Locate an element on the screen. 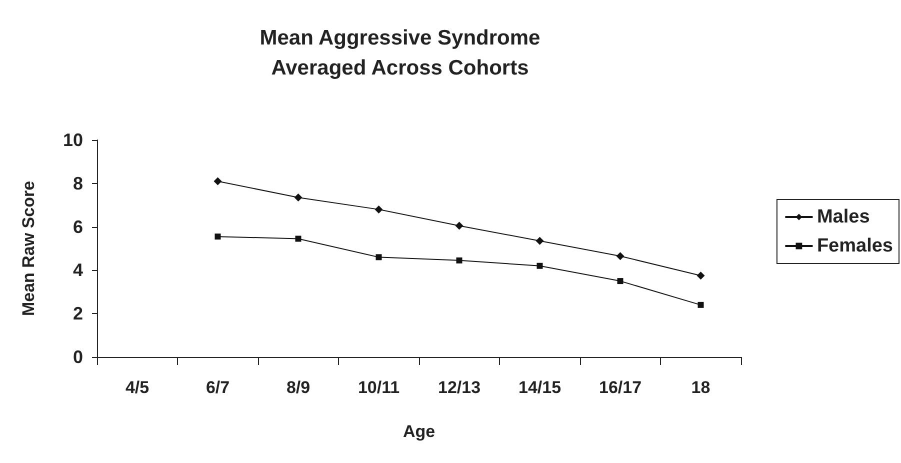 The height and width of the screenshot is (463, 901). x-tick-label: 6/7 is located at coordinates (218, 387).